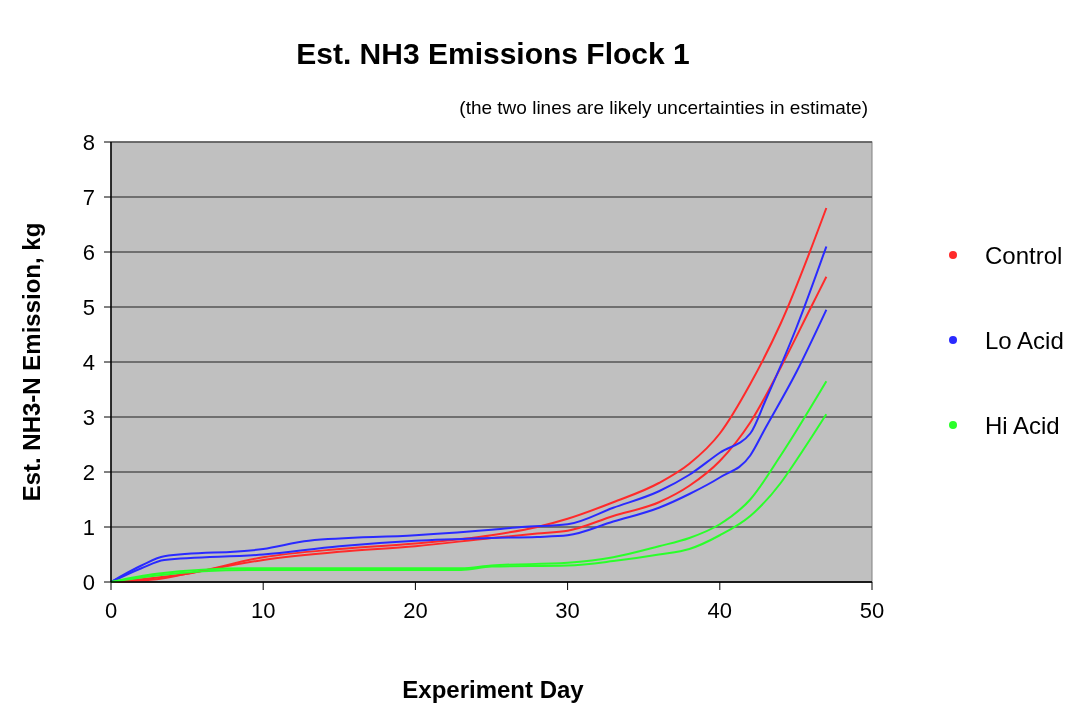 This screenshot has width=1084, height=709. Describe the element at coordinates (88, 252) in the screenshot. I see `y-tick-label: 6` at that location.